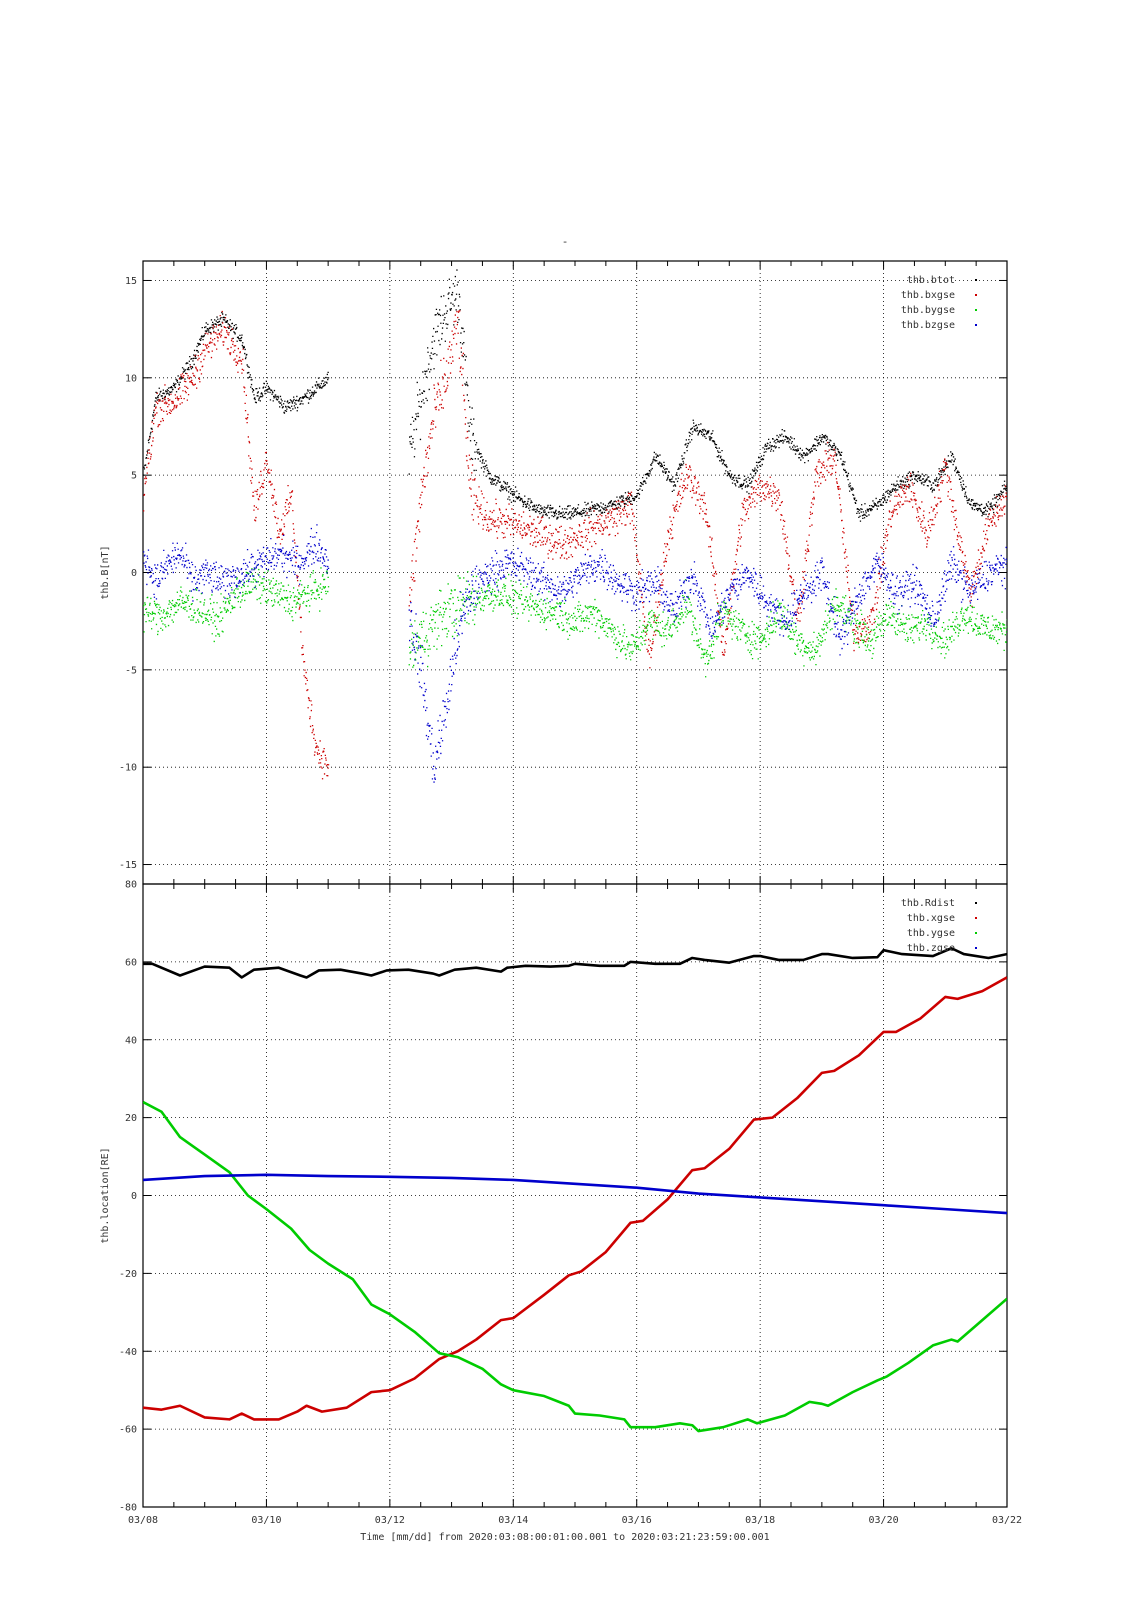  Describe the element at coordinates (131, 962) in the screenshot. I see `y-tick-label: 60` at that location.